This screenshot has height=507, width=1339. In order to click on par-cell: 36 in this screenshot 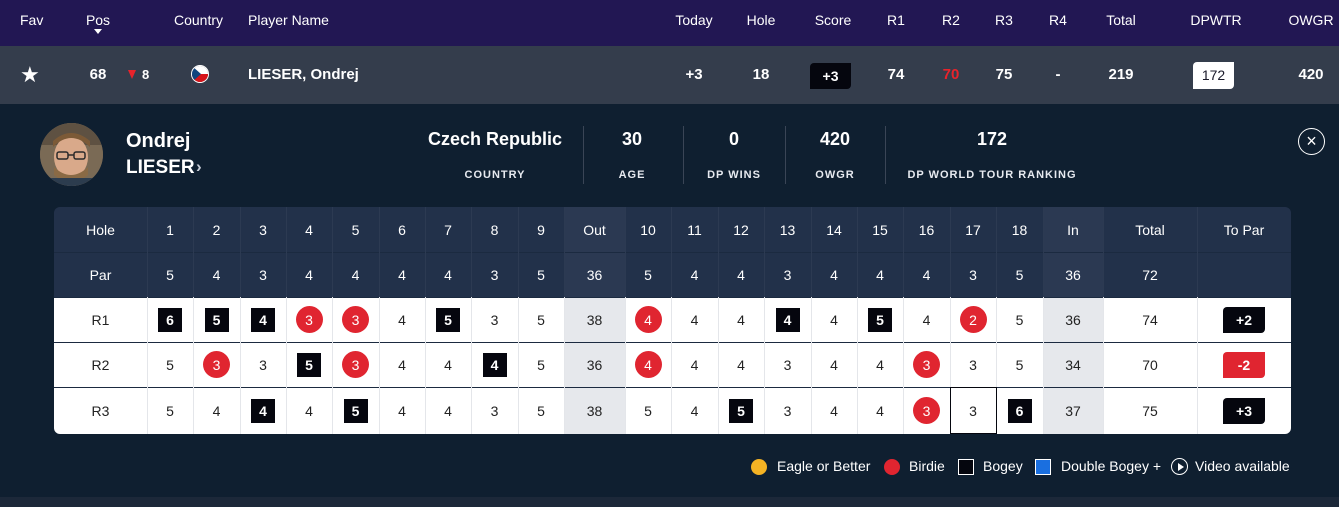, I will do `click(594, 274)`.